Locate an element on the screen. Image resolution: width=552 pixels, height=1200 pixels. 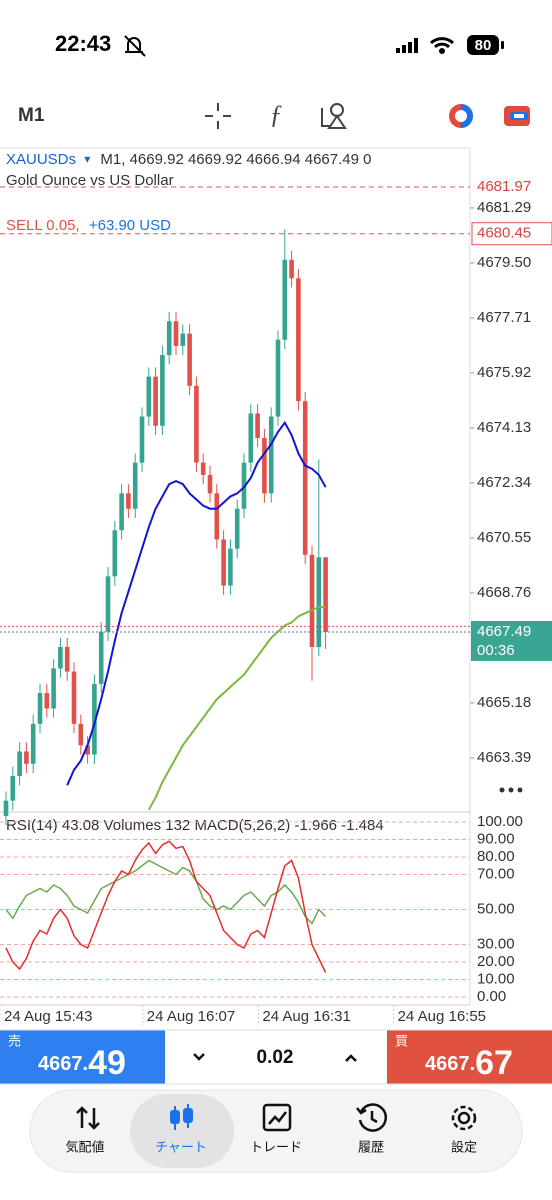
symbol: XAUUSDs is located at coordinates (41, 159).